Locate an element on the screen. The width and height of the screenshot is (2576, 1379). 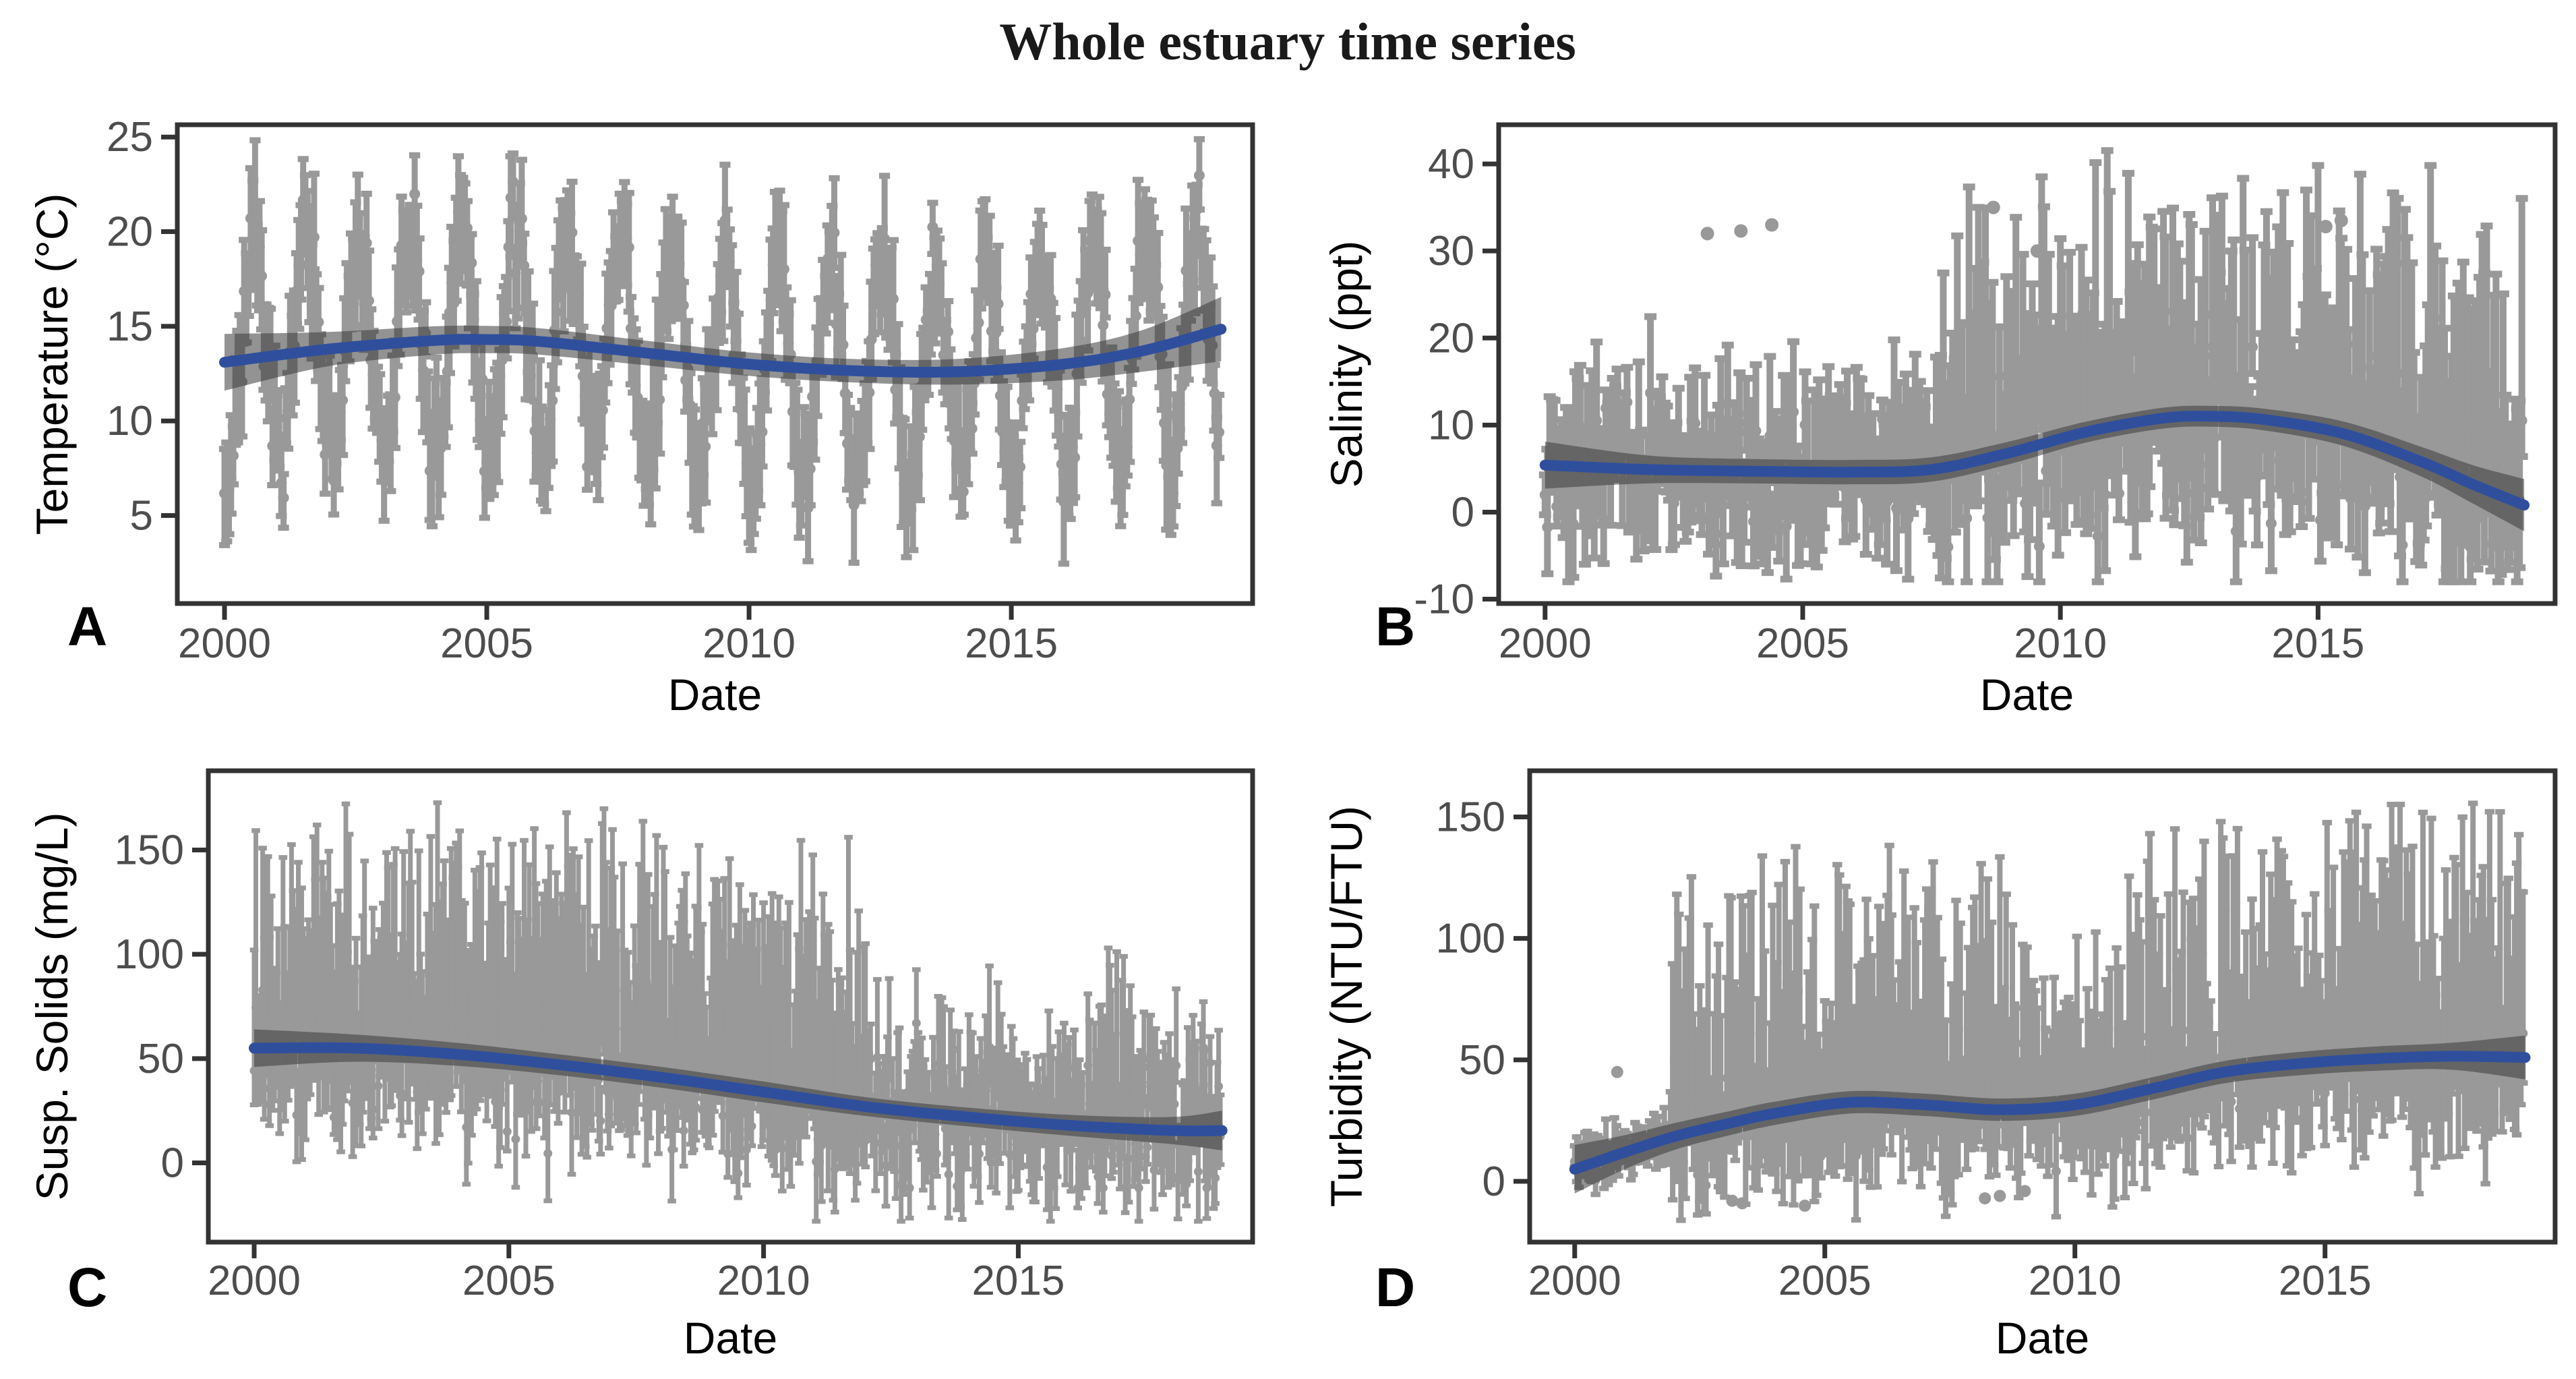
y-tick-label: 50 is located at coordinates (161, 1059).